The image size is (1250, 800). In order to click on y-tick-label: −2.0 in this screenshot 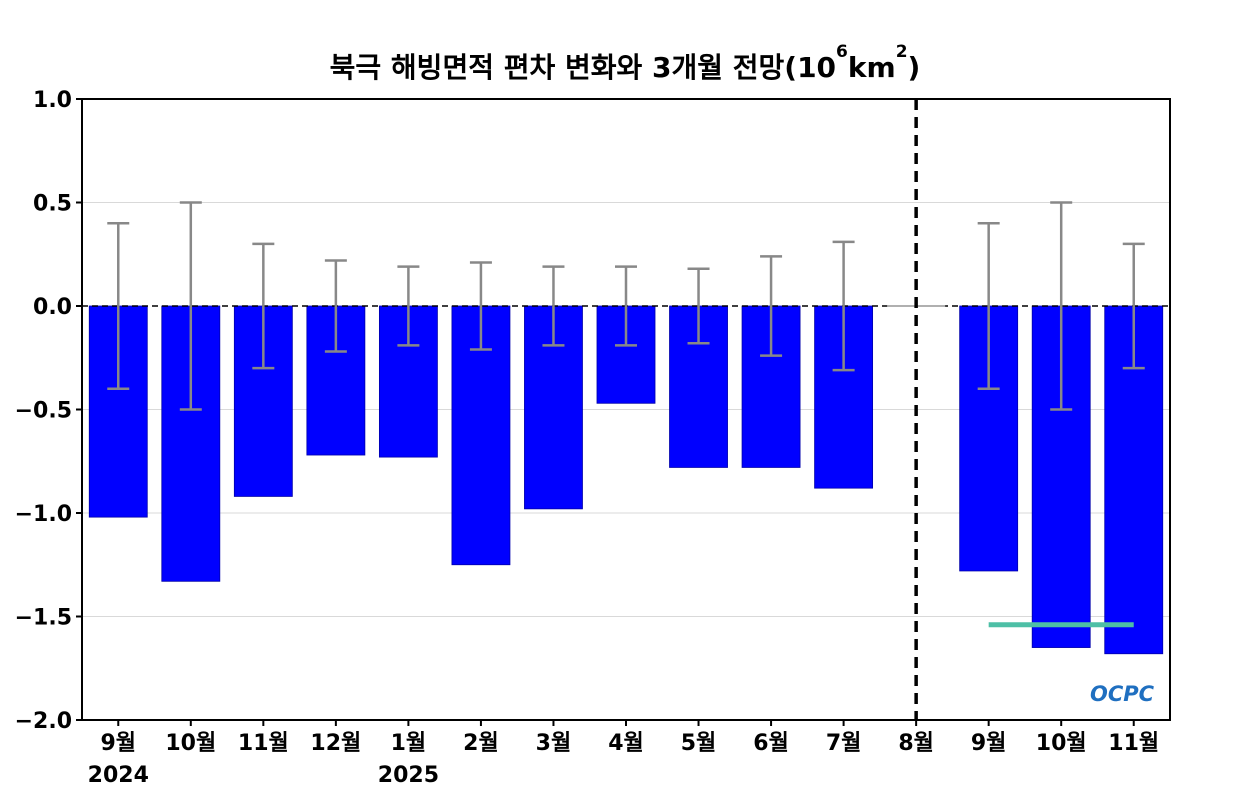, I will do `click(43, 721)`.